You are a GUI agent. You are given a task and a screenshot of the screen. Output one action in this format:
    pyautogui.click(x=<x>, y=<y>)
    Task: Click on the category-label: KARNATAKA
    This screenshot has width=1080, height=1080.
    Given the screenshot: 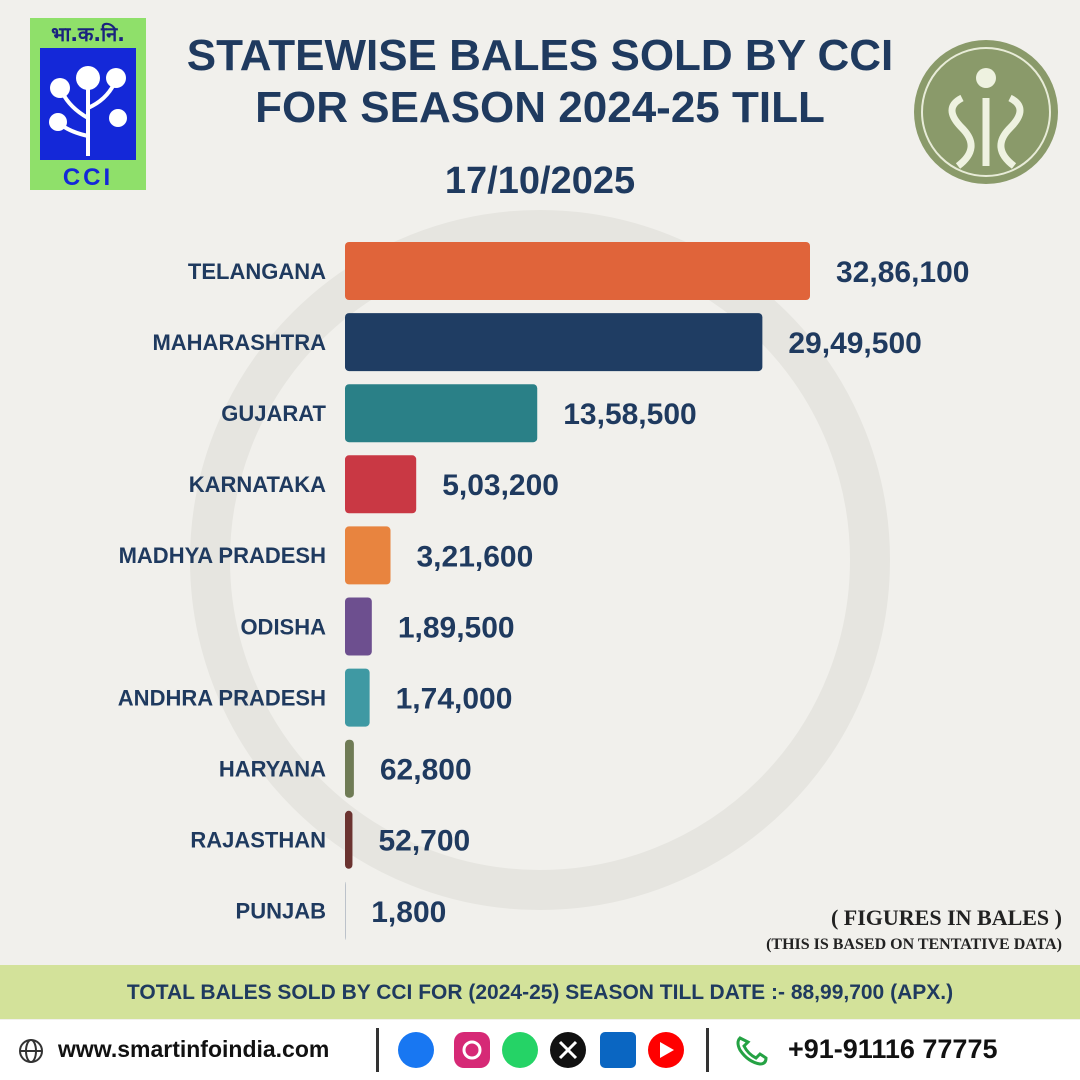 What is the action you would take?
    pyautogui.click(x=257, y=484)
    